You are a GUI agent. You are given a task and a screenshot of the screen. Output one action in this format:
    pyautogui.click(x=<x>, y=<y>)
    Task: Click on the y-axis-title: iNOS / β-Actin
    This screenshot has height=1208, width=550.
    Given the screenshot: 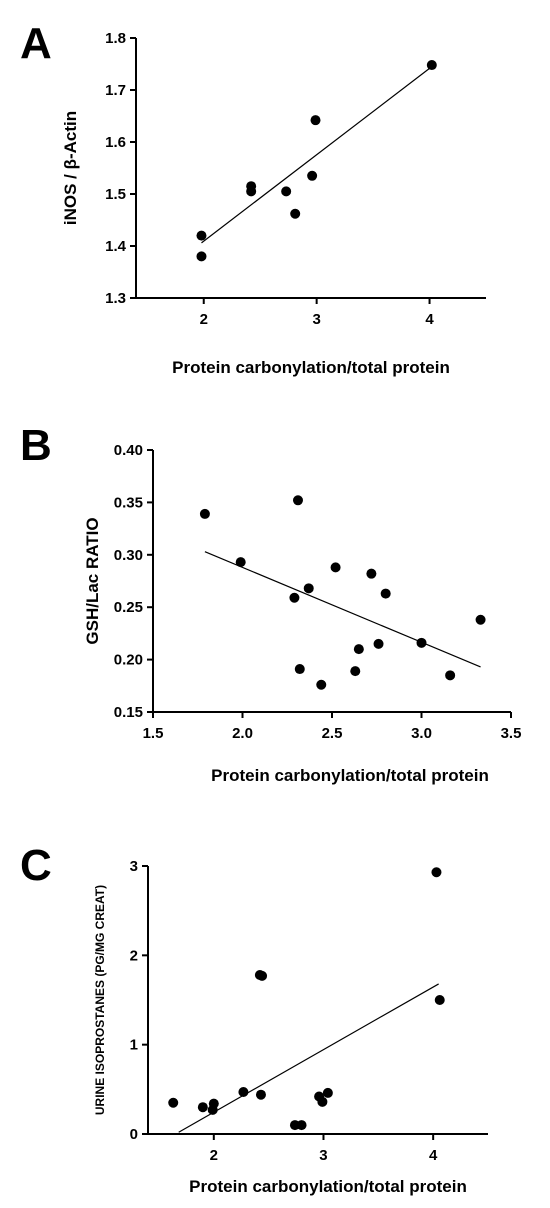 What is the action you would take?
    pyautogui.click(x=70, y=168)
    